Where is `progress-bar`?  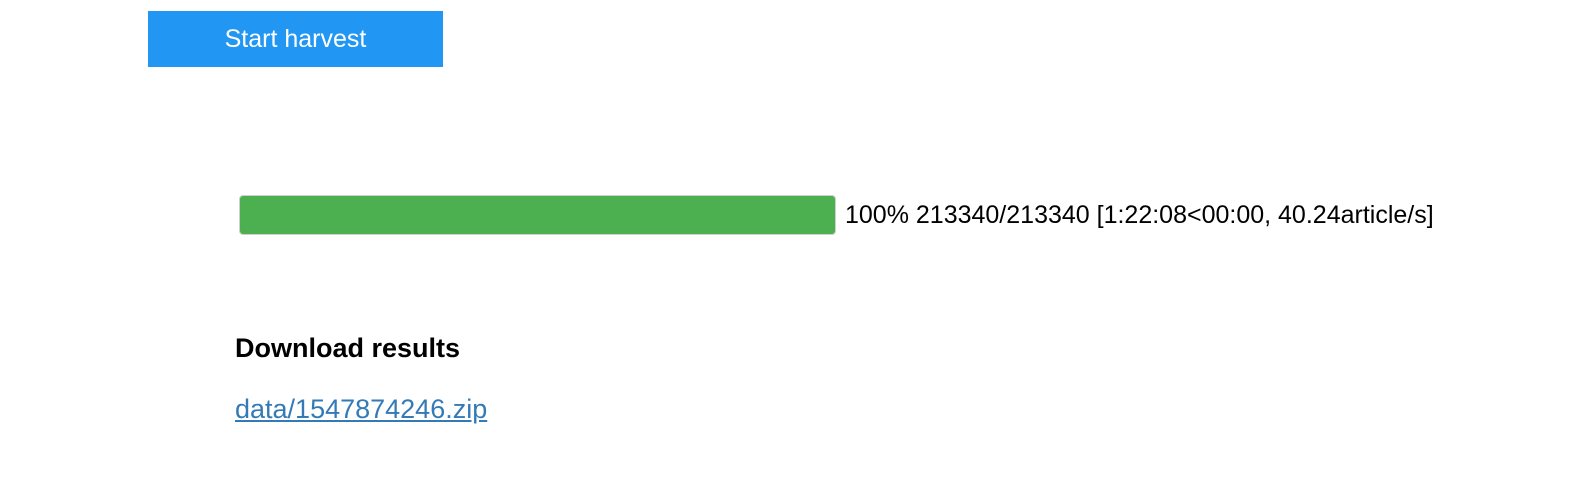 progress-bar is located at coordinates (537, 215).